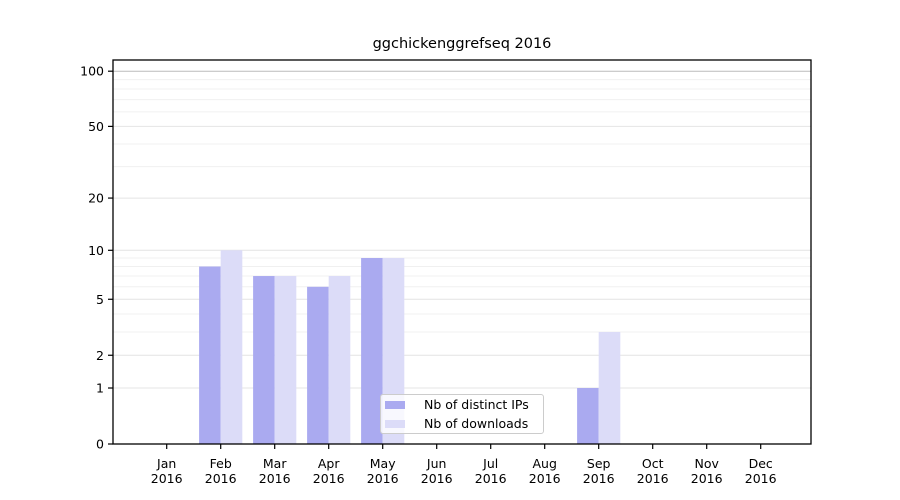  Describe the element at coordinates (544, 463) in the screenshot. I see `x-tick-label-month: Aug` at that location.